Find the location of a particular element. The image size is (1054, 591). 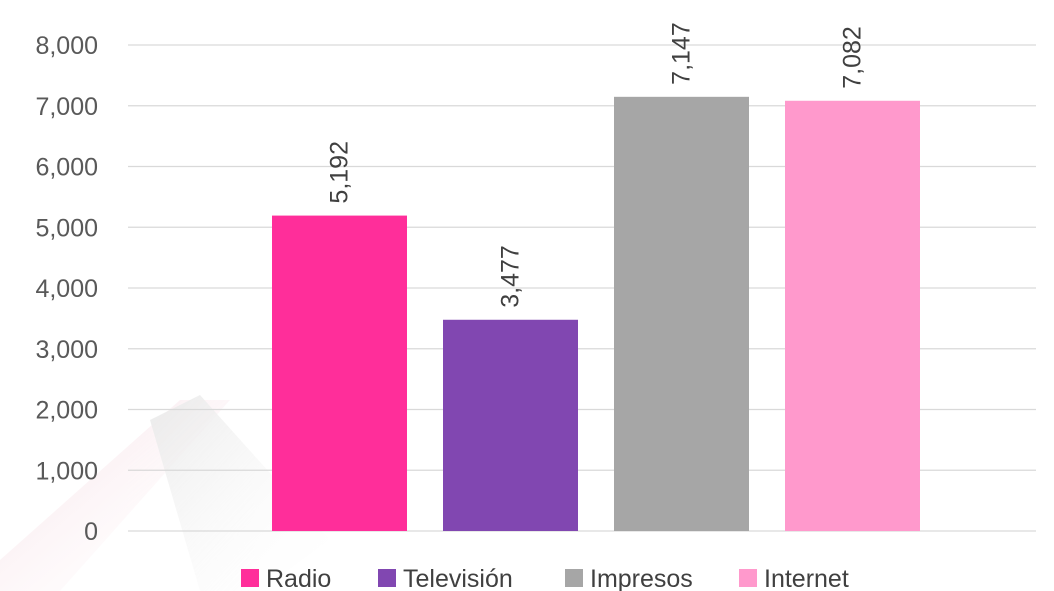

legend-label: Internet is located at coordinates (806, 578).